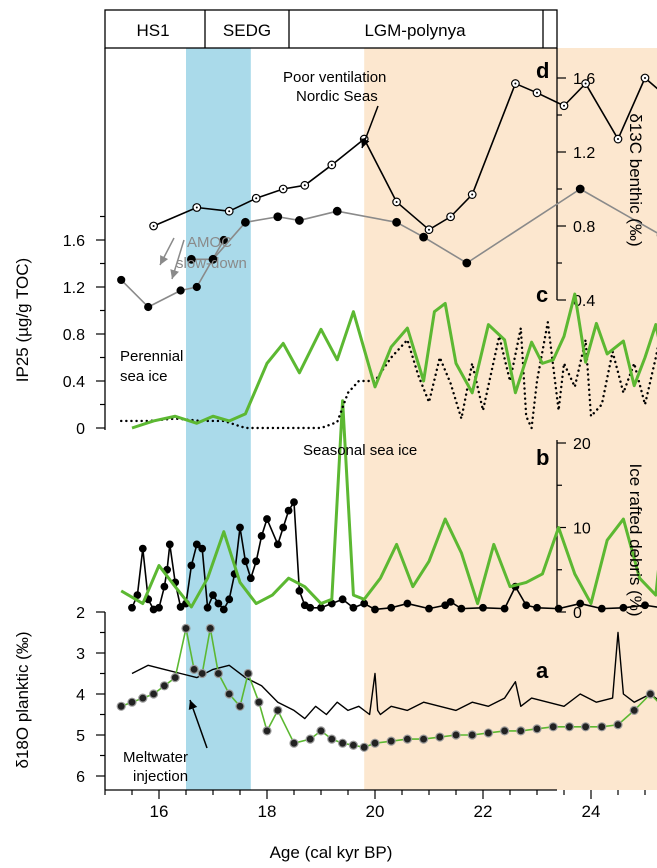 This screenshot has width=657, height=868. I want to click on annotation-perennial-1: Perennial, so click(151, 356).